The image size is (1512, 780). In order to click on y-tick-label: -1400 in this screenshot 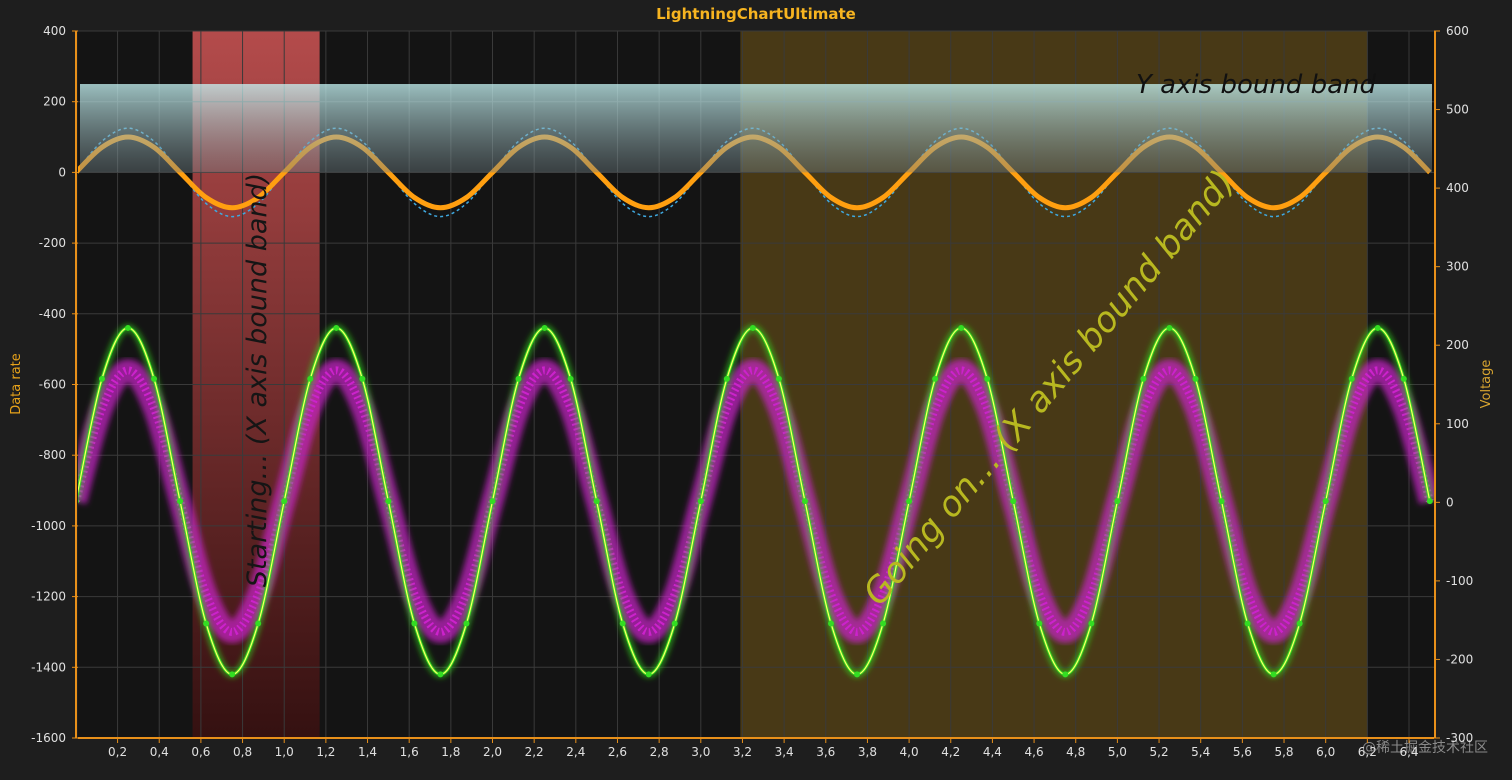, I will do `click(48, 667)`.